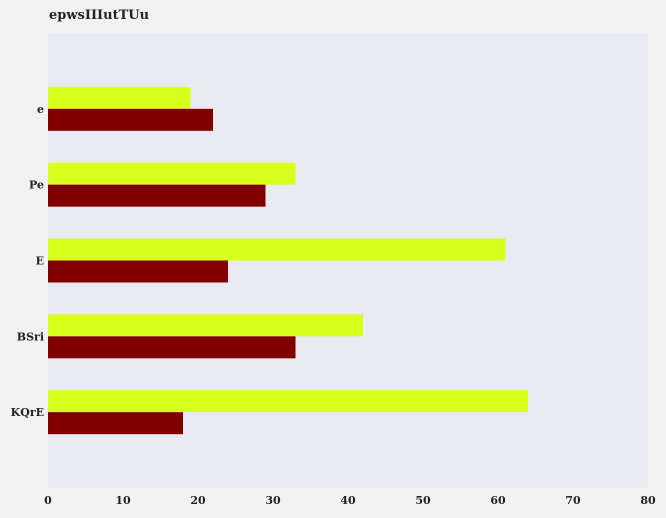 The image size is (666, 518). Describe the element at coordinates (573, 500) in the screenshot. I see `x-tick-label: 70` at that location.